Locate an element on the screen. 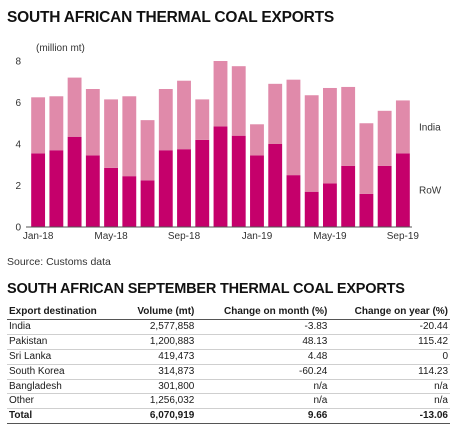 The image size is (457, 425). table-row: Pakistan 1,200,883 48.13 115.42 is located at coordinates (228, 342).